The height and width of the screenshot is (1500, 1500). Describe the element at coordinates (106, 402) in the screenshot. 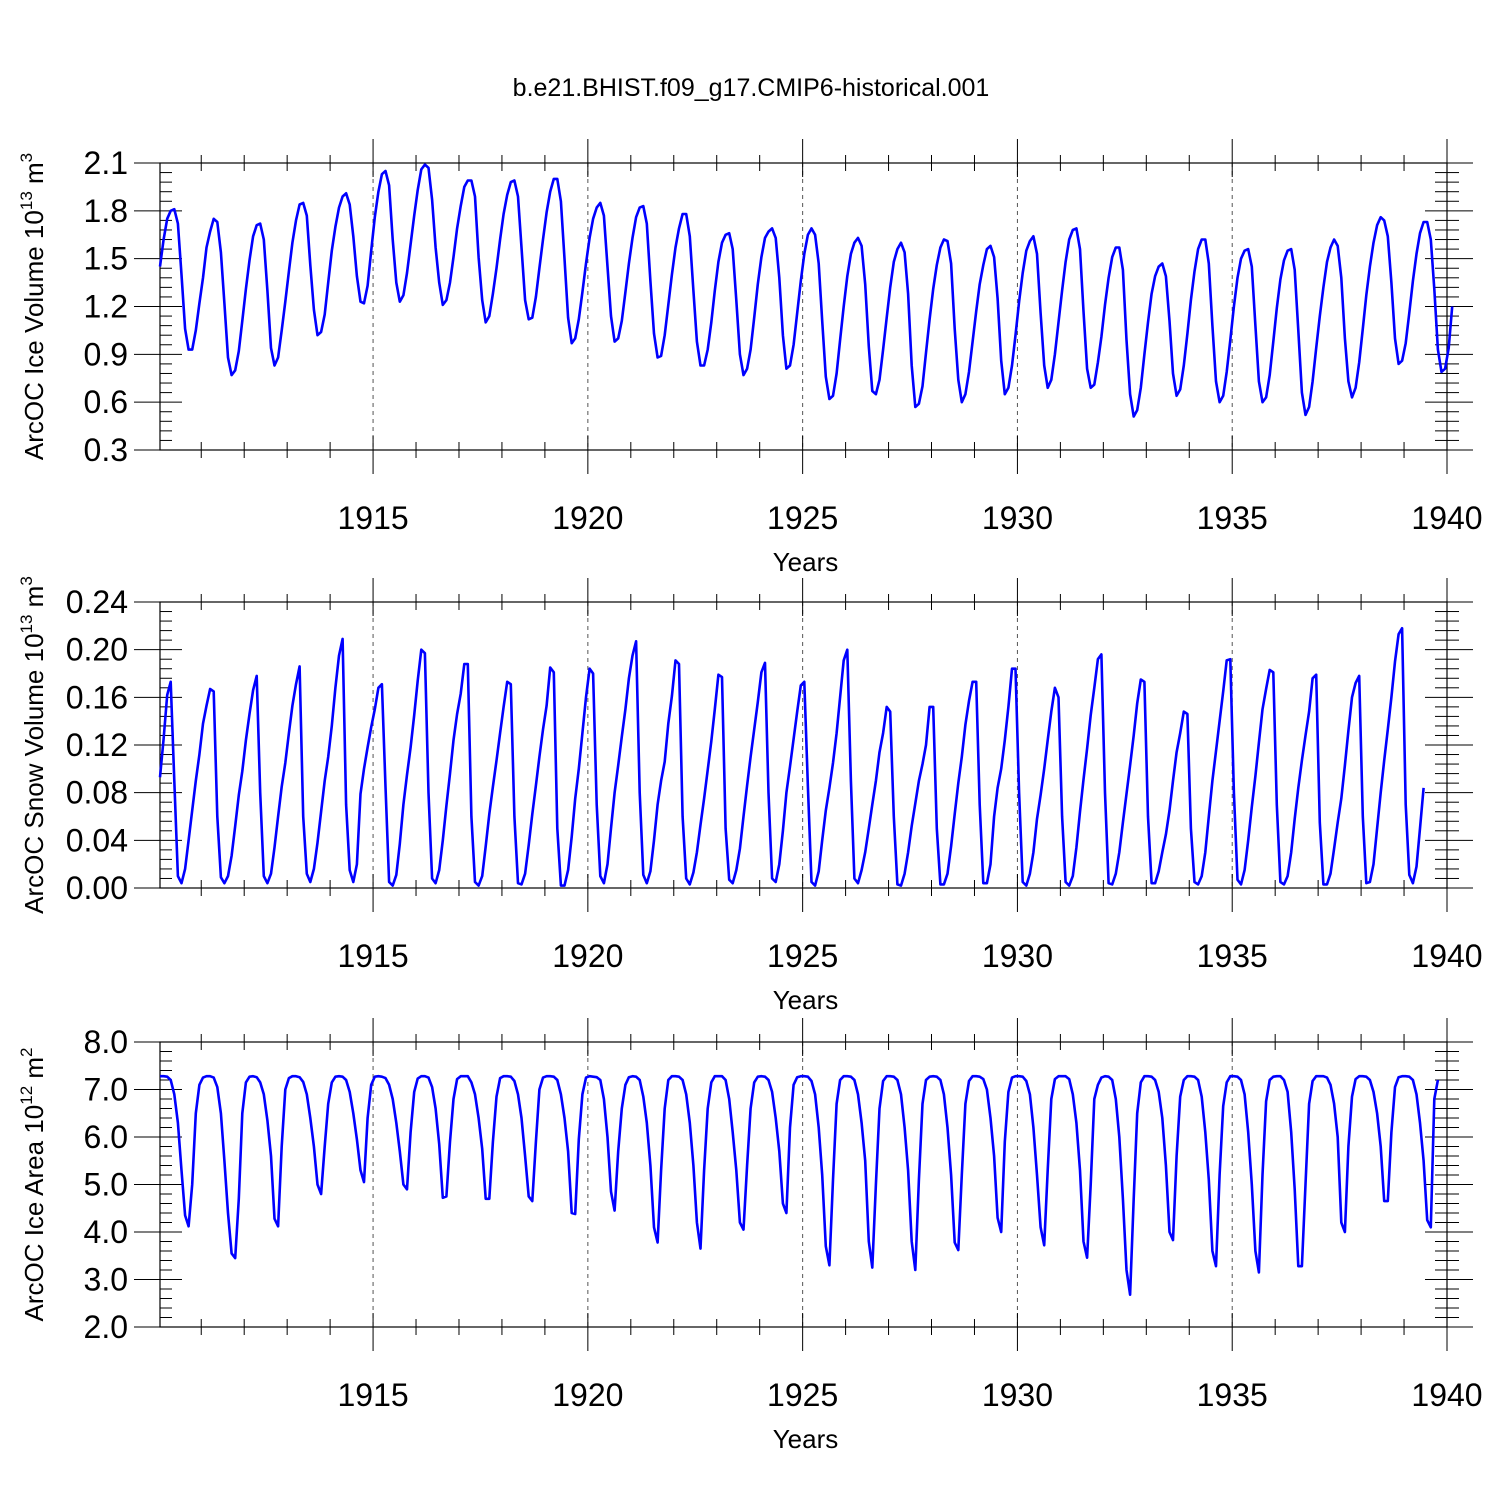

I see `y-tick-label: 0.6` at that location.